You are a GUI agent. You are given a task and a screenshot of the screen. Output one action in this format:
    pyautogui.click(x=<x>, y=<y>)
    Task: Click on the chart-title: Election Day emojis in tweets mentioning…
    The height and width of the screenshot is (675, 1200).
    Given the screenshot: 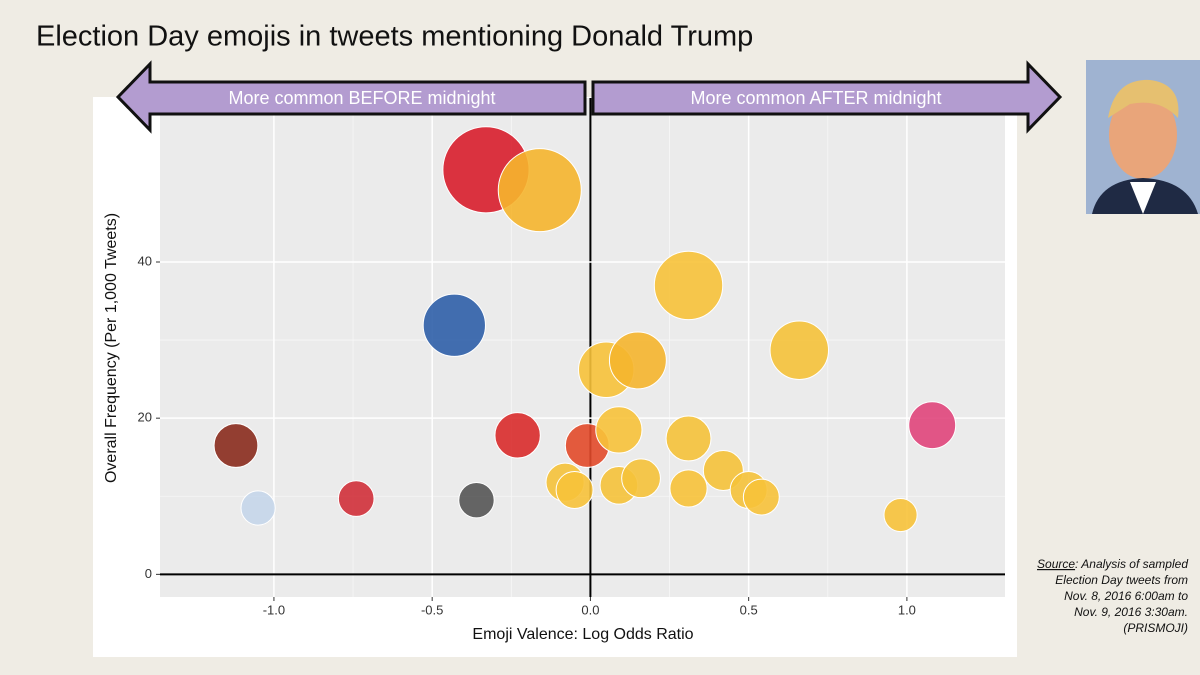 What is the action you would take?
    pyautogui.click(x=394, y=37)
    